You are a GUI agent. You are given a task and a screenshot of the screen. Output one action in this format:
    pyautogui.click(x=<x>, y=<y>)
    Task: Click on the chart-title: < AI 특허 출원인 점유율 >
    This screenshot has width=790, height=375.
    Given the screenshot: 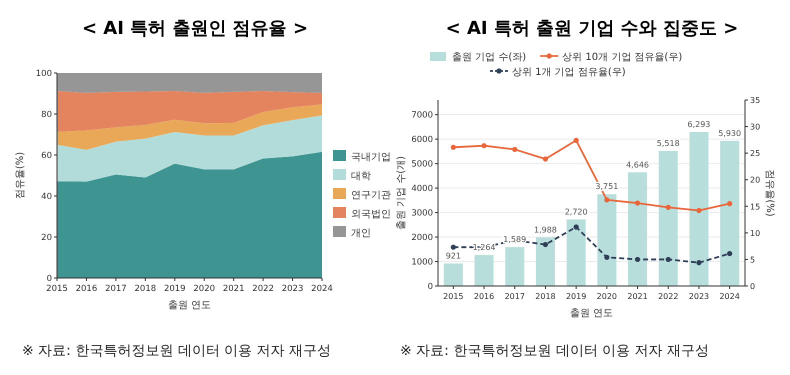 What is the action you would take?
    pyautogui.click(x=195, y=28)
    